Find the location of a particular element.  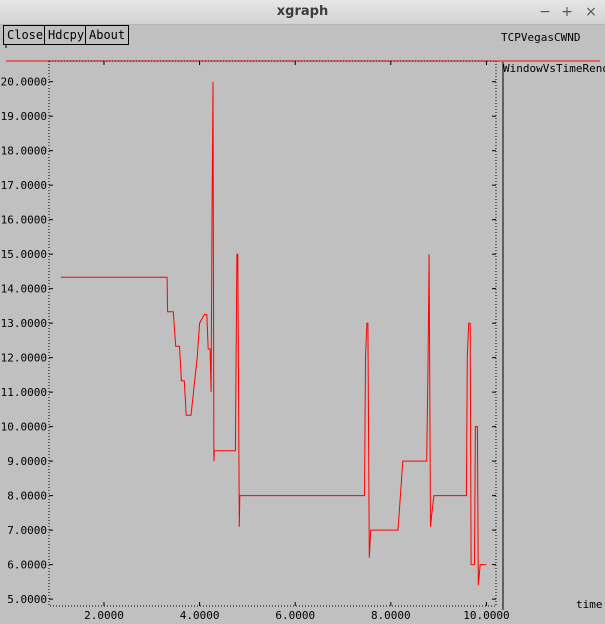

chart-title: TCPVegasCWND is located at coordinates (540, 37).